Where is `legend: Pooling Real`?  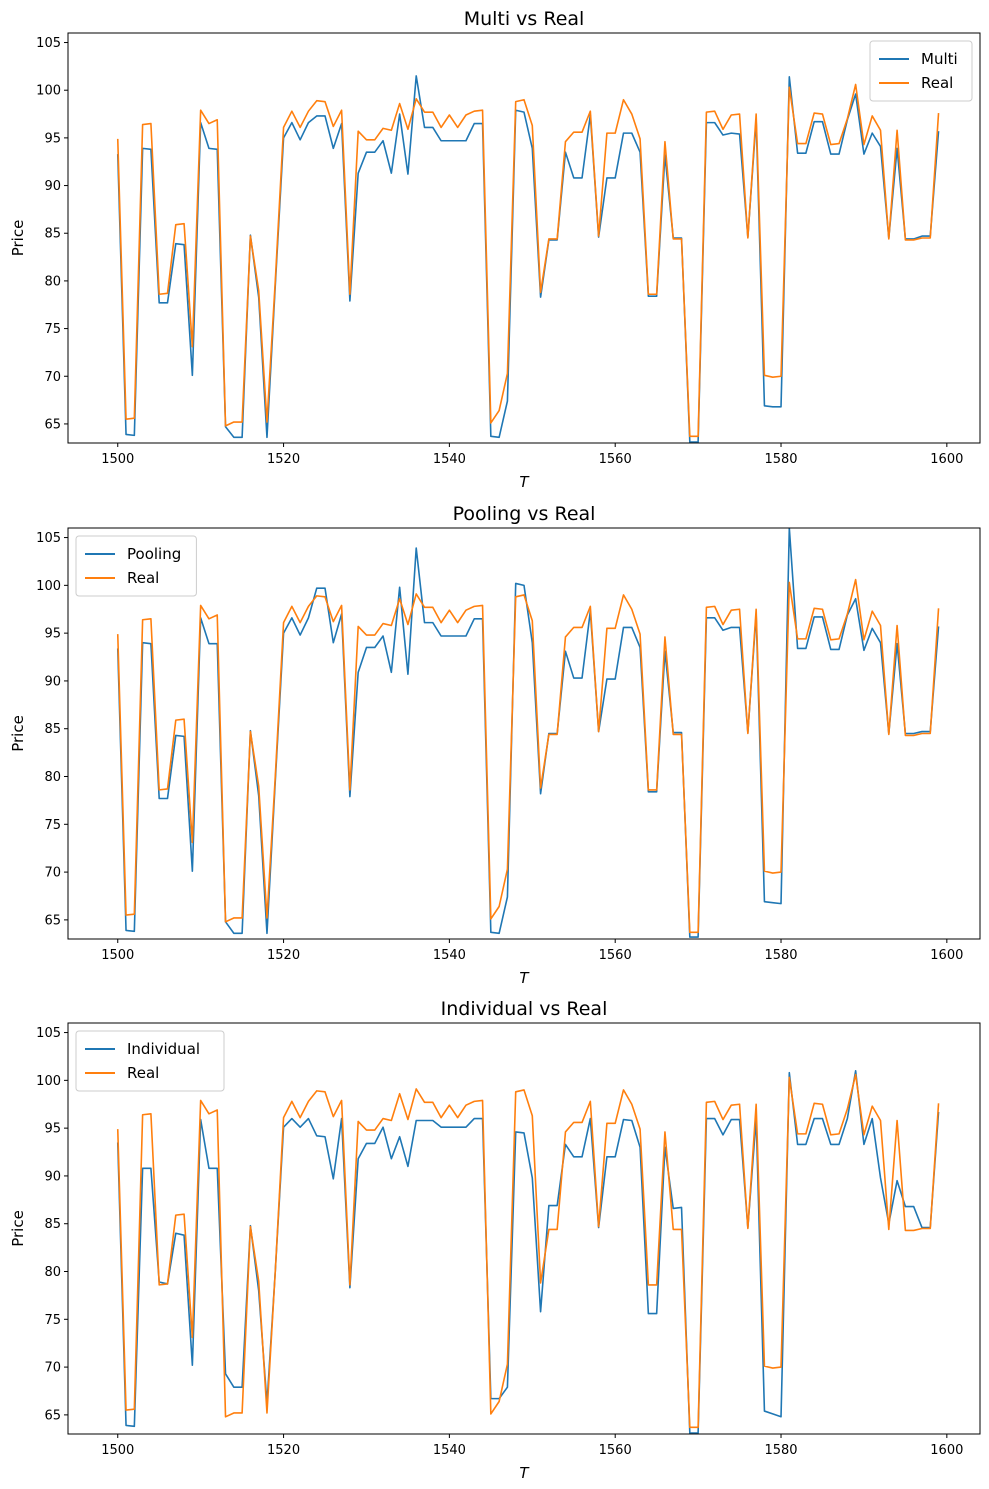 legend: Pooling Real is located at coordinates (136, 566).